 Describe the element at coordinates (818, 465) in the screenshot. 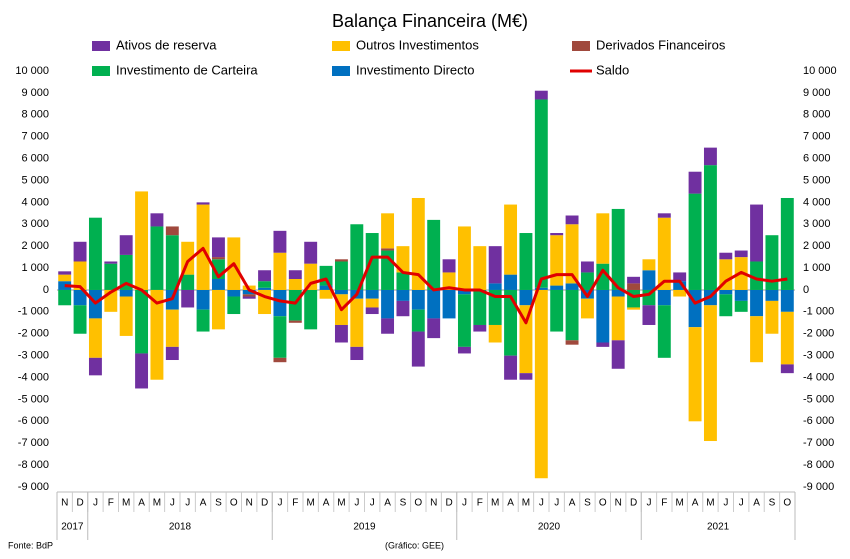

I see `y2-tick-label: -8 000` at that location.